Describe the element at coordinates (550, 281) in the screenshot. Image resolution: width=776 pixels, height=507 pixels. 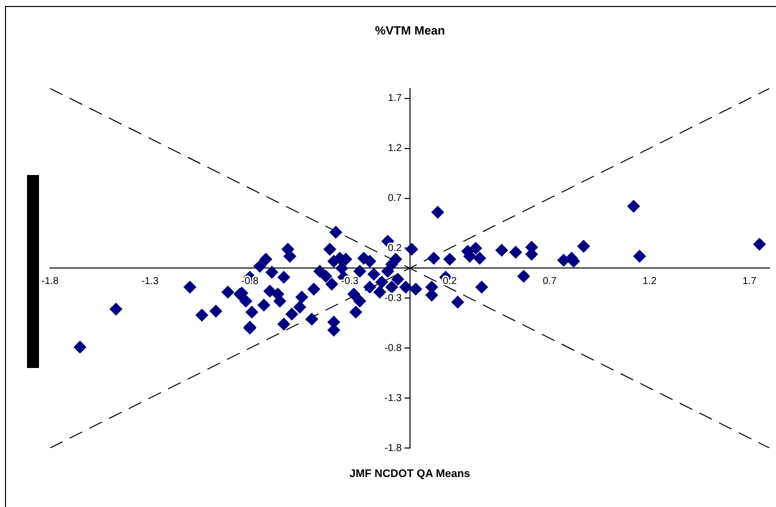
I see `x-tick-label: 0.7` at that location.